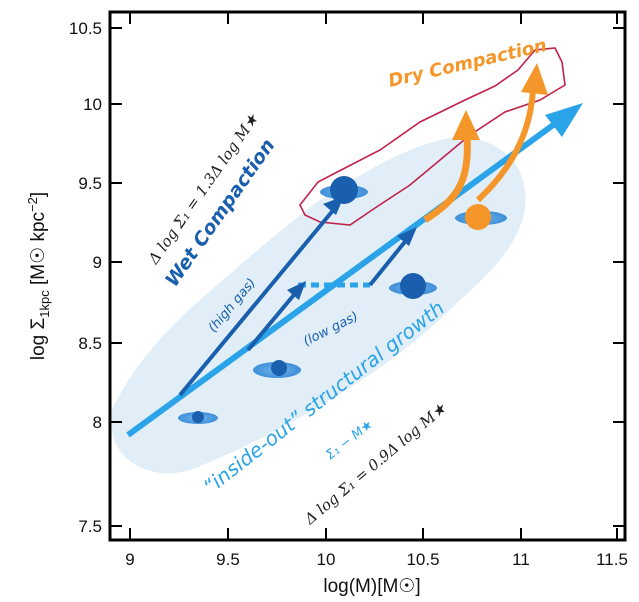 The width and height of the screenshot is (639, 602). I want to click on dry-compaction-arrowhead-left, so click(466, 125).